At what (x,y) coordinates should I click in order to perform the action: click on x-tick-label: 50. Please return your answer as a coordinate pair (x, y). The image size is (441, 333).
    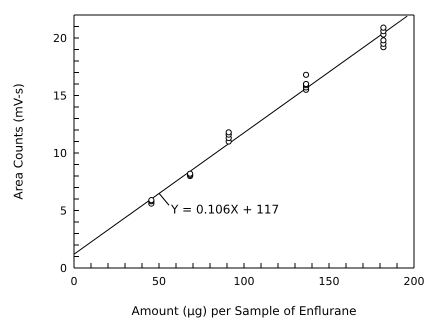
    Looking at the image, I should click on (159, 281).